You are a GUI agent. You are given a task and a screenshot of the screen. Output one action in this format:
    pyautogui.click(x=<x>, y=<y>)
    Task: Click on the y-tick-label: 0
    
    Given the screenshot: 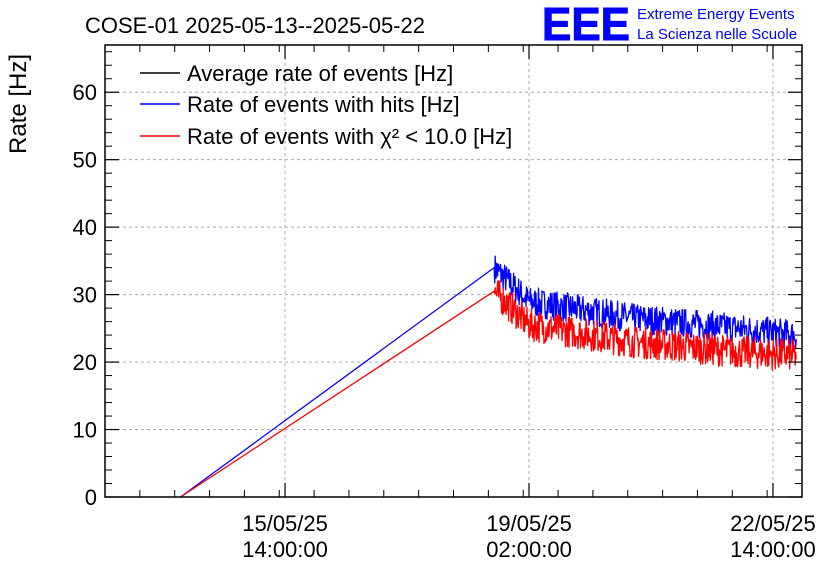 What is the action you would take?
    pyautogui.click(x=91, y=497)
    